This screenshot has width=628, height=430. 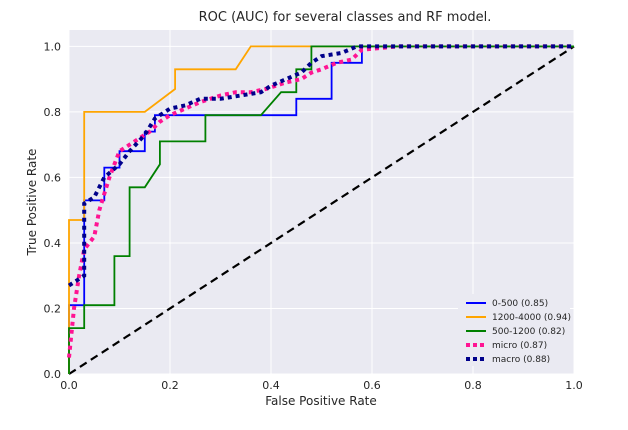 What do you see at coordinates (53, 46) in the screenshot?
I see `y-tick-label: 1.0` at bounding box center [53, 46].